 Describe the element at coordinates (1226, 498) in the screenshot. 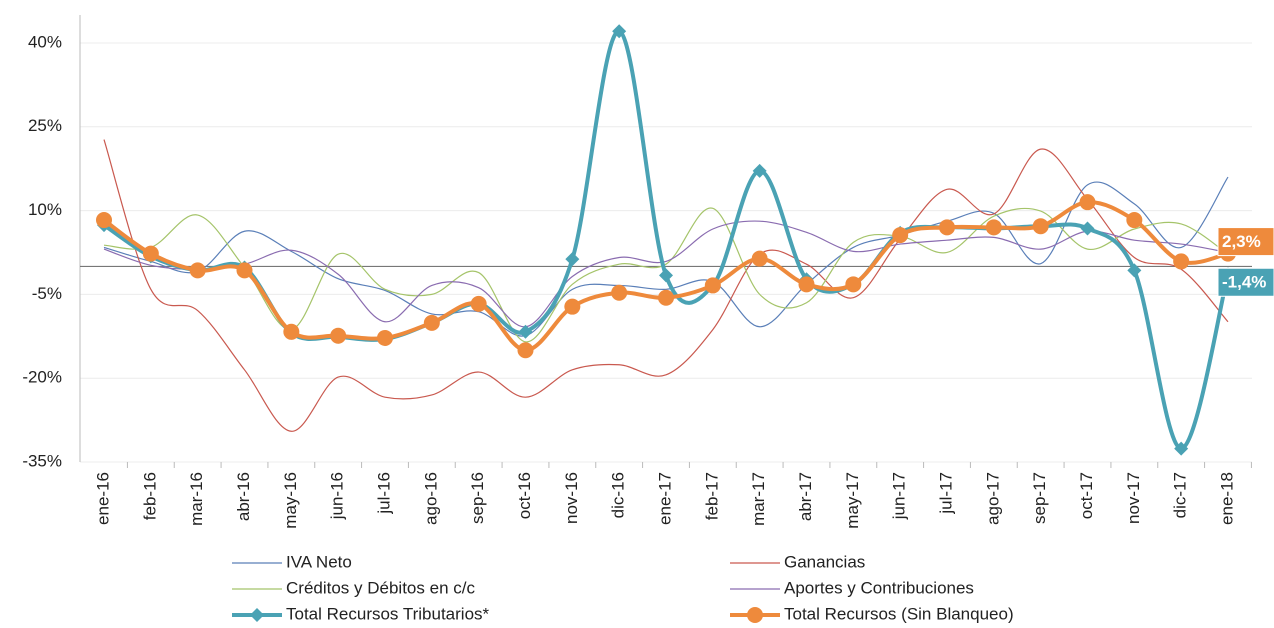

I see `x-tick-label: ene-18` at that location.